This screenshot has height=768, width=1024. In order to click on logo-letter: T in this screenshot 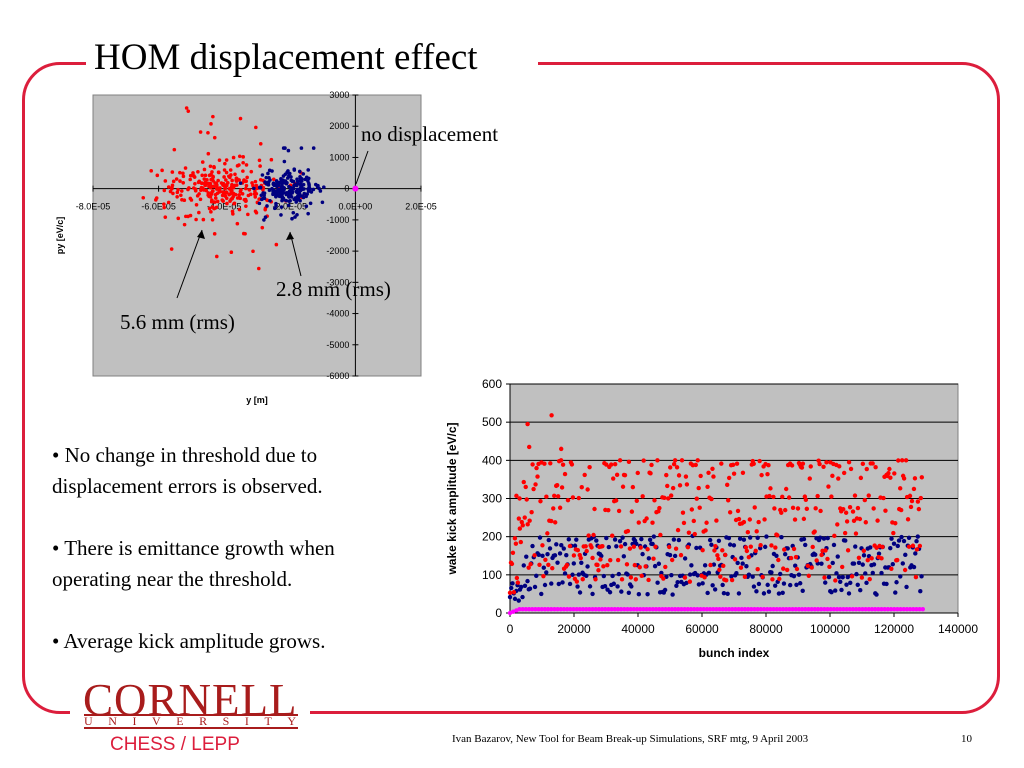, I will do `click(268, 721)`.